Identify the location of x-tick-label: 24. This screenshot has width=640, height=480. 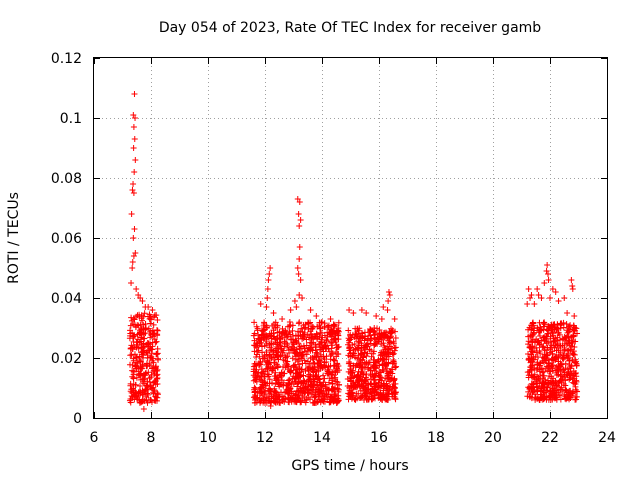
(607, 438).